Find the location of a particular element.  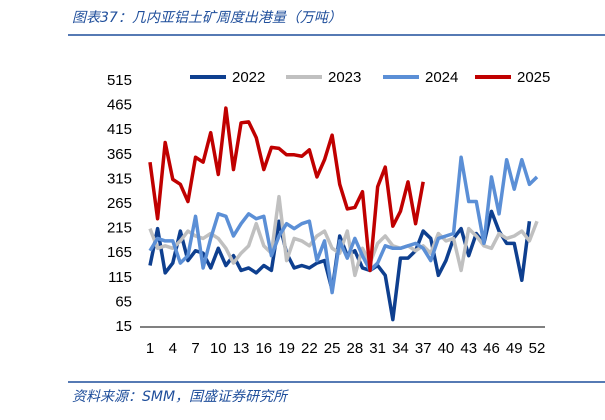

x-tick-label: 22 is located at coordinates (309, 348).